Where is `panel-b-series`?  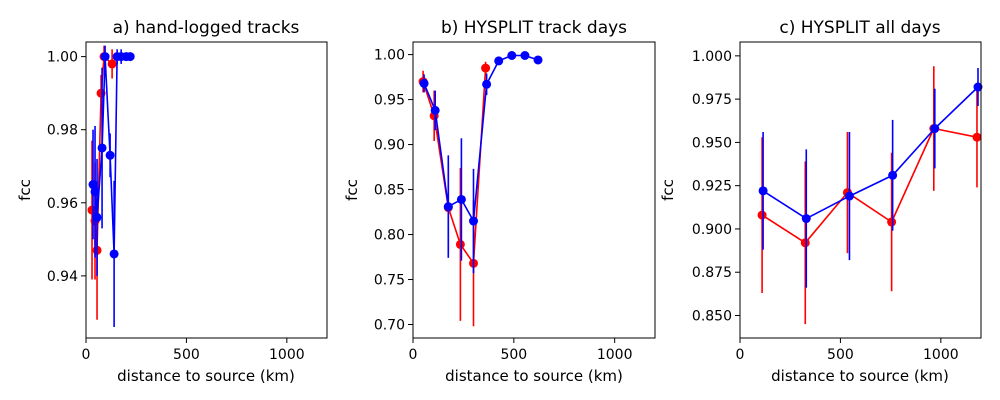 panel-b-series is located at coordinates (480, 188).